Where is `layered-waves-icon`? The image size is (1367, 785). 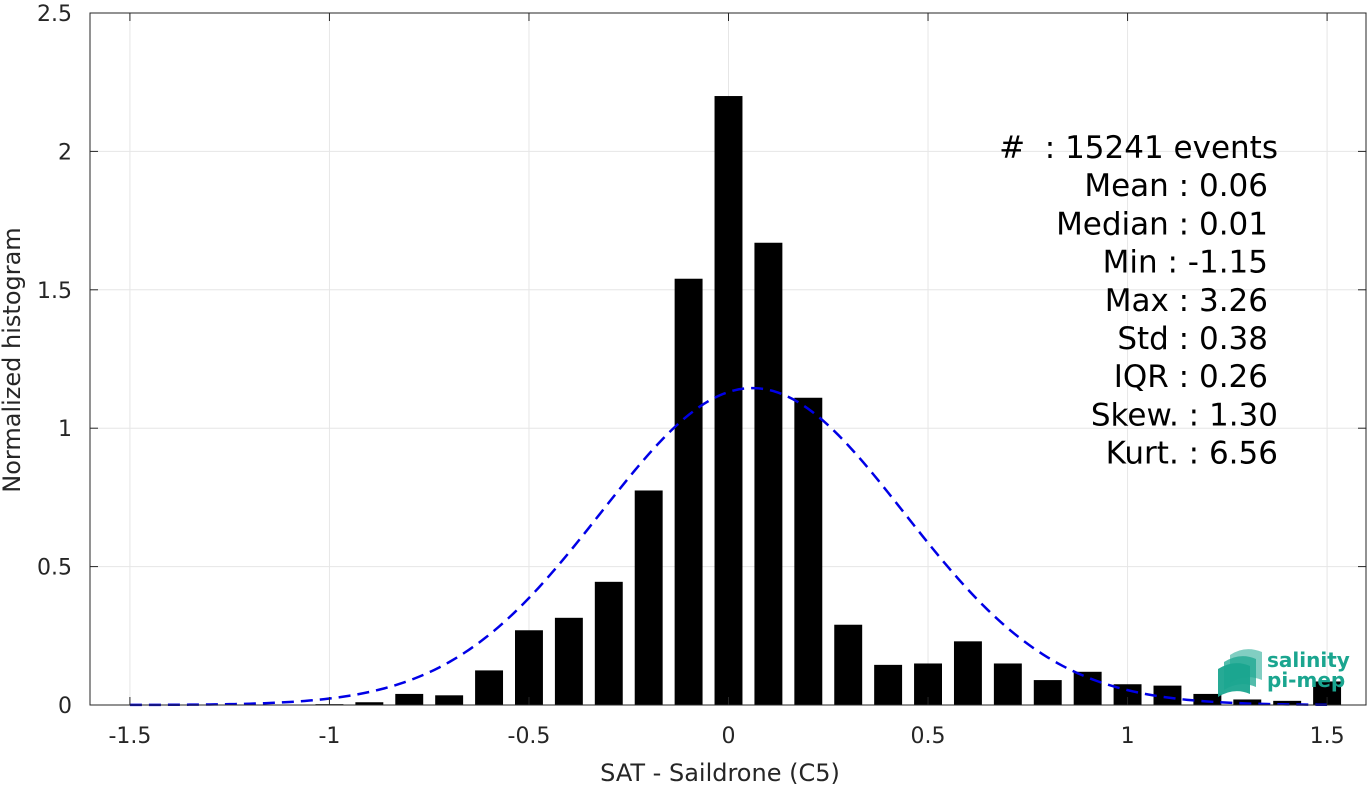 layered-waves-icon is located at coordinates (1240, 673).